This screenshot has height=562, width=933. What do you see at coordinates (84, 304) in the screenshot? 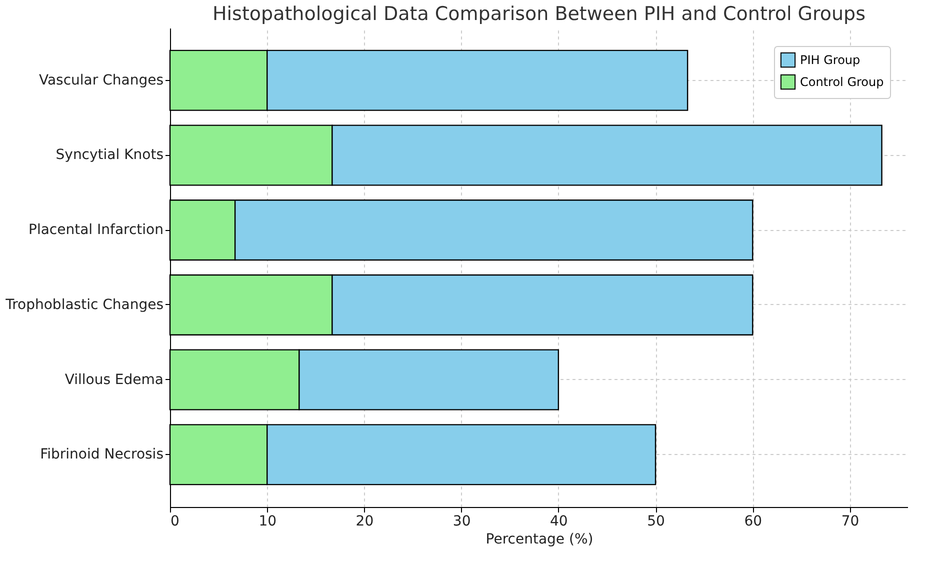
I see `y-tick-label: Trophoblastic Changes` at bounding box center [84, 304].